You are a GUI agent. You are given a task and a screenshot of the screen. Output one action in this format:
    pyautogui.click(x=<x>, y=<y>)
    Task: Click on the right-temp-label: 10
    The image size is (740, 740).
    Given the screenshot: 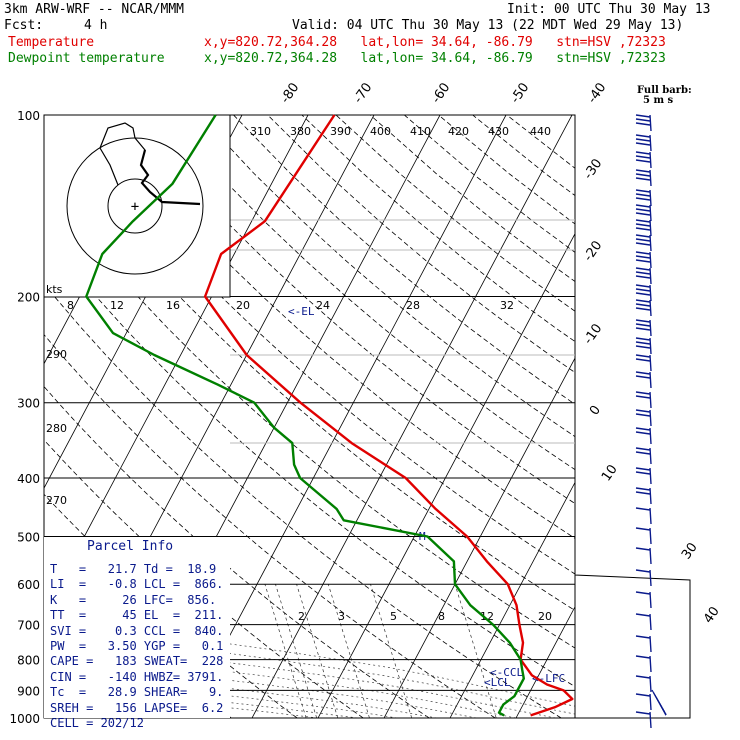 What is the action you would take?
    pyautogui.click(x=610, y=473)
    